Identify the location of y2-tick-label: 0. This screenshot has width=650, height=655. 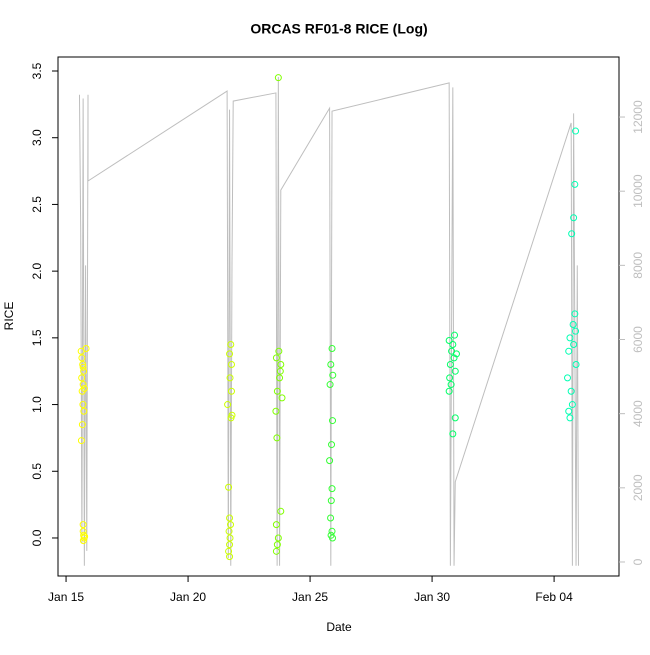
(638, 561).